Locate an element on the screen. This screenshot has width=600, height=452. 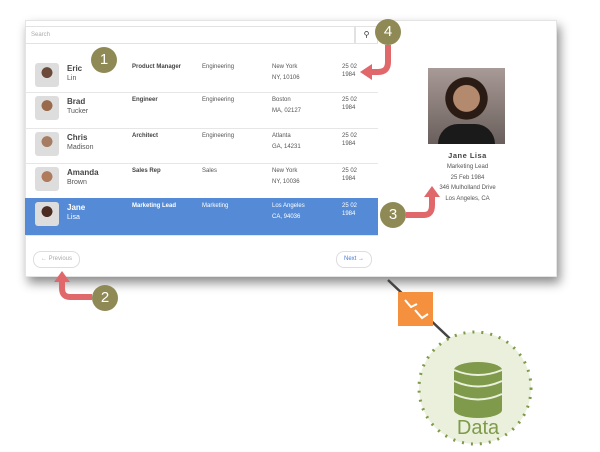
previous-button: ← Previous is located at coordinates (56, 259).